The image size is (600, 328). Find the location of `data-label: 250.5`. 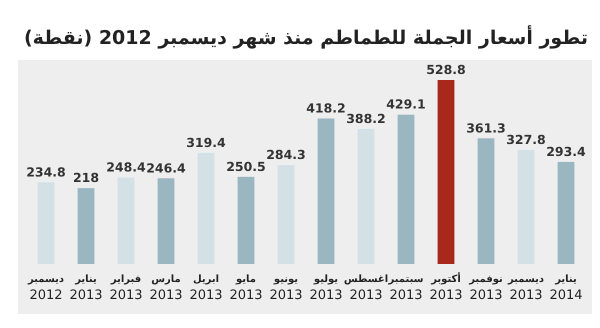

data-label: 250.5 is located at coordinates (246, 166).